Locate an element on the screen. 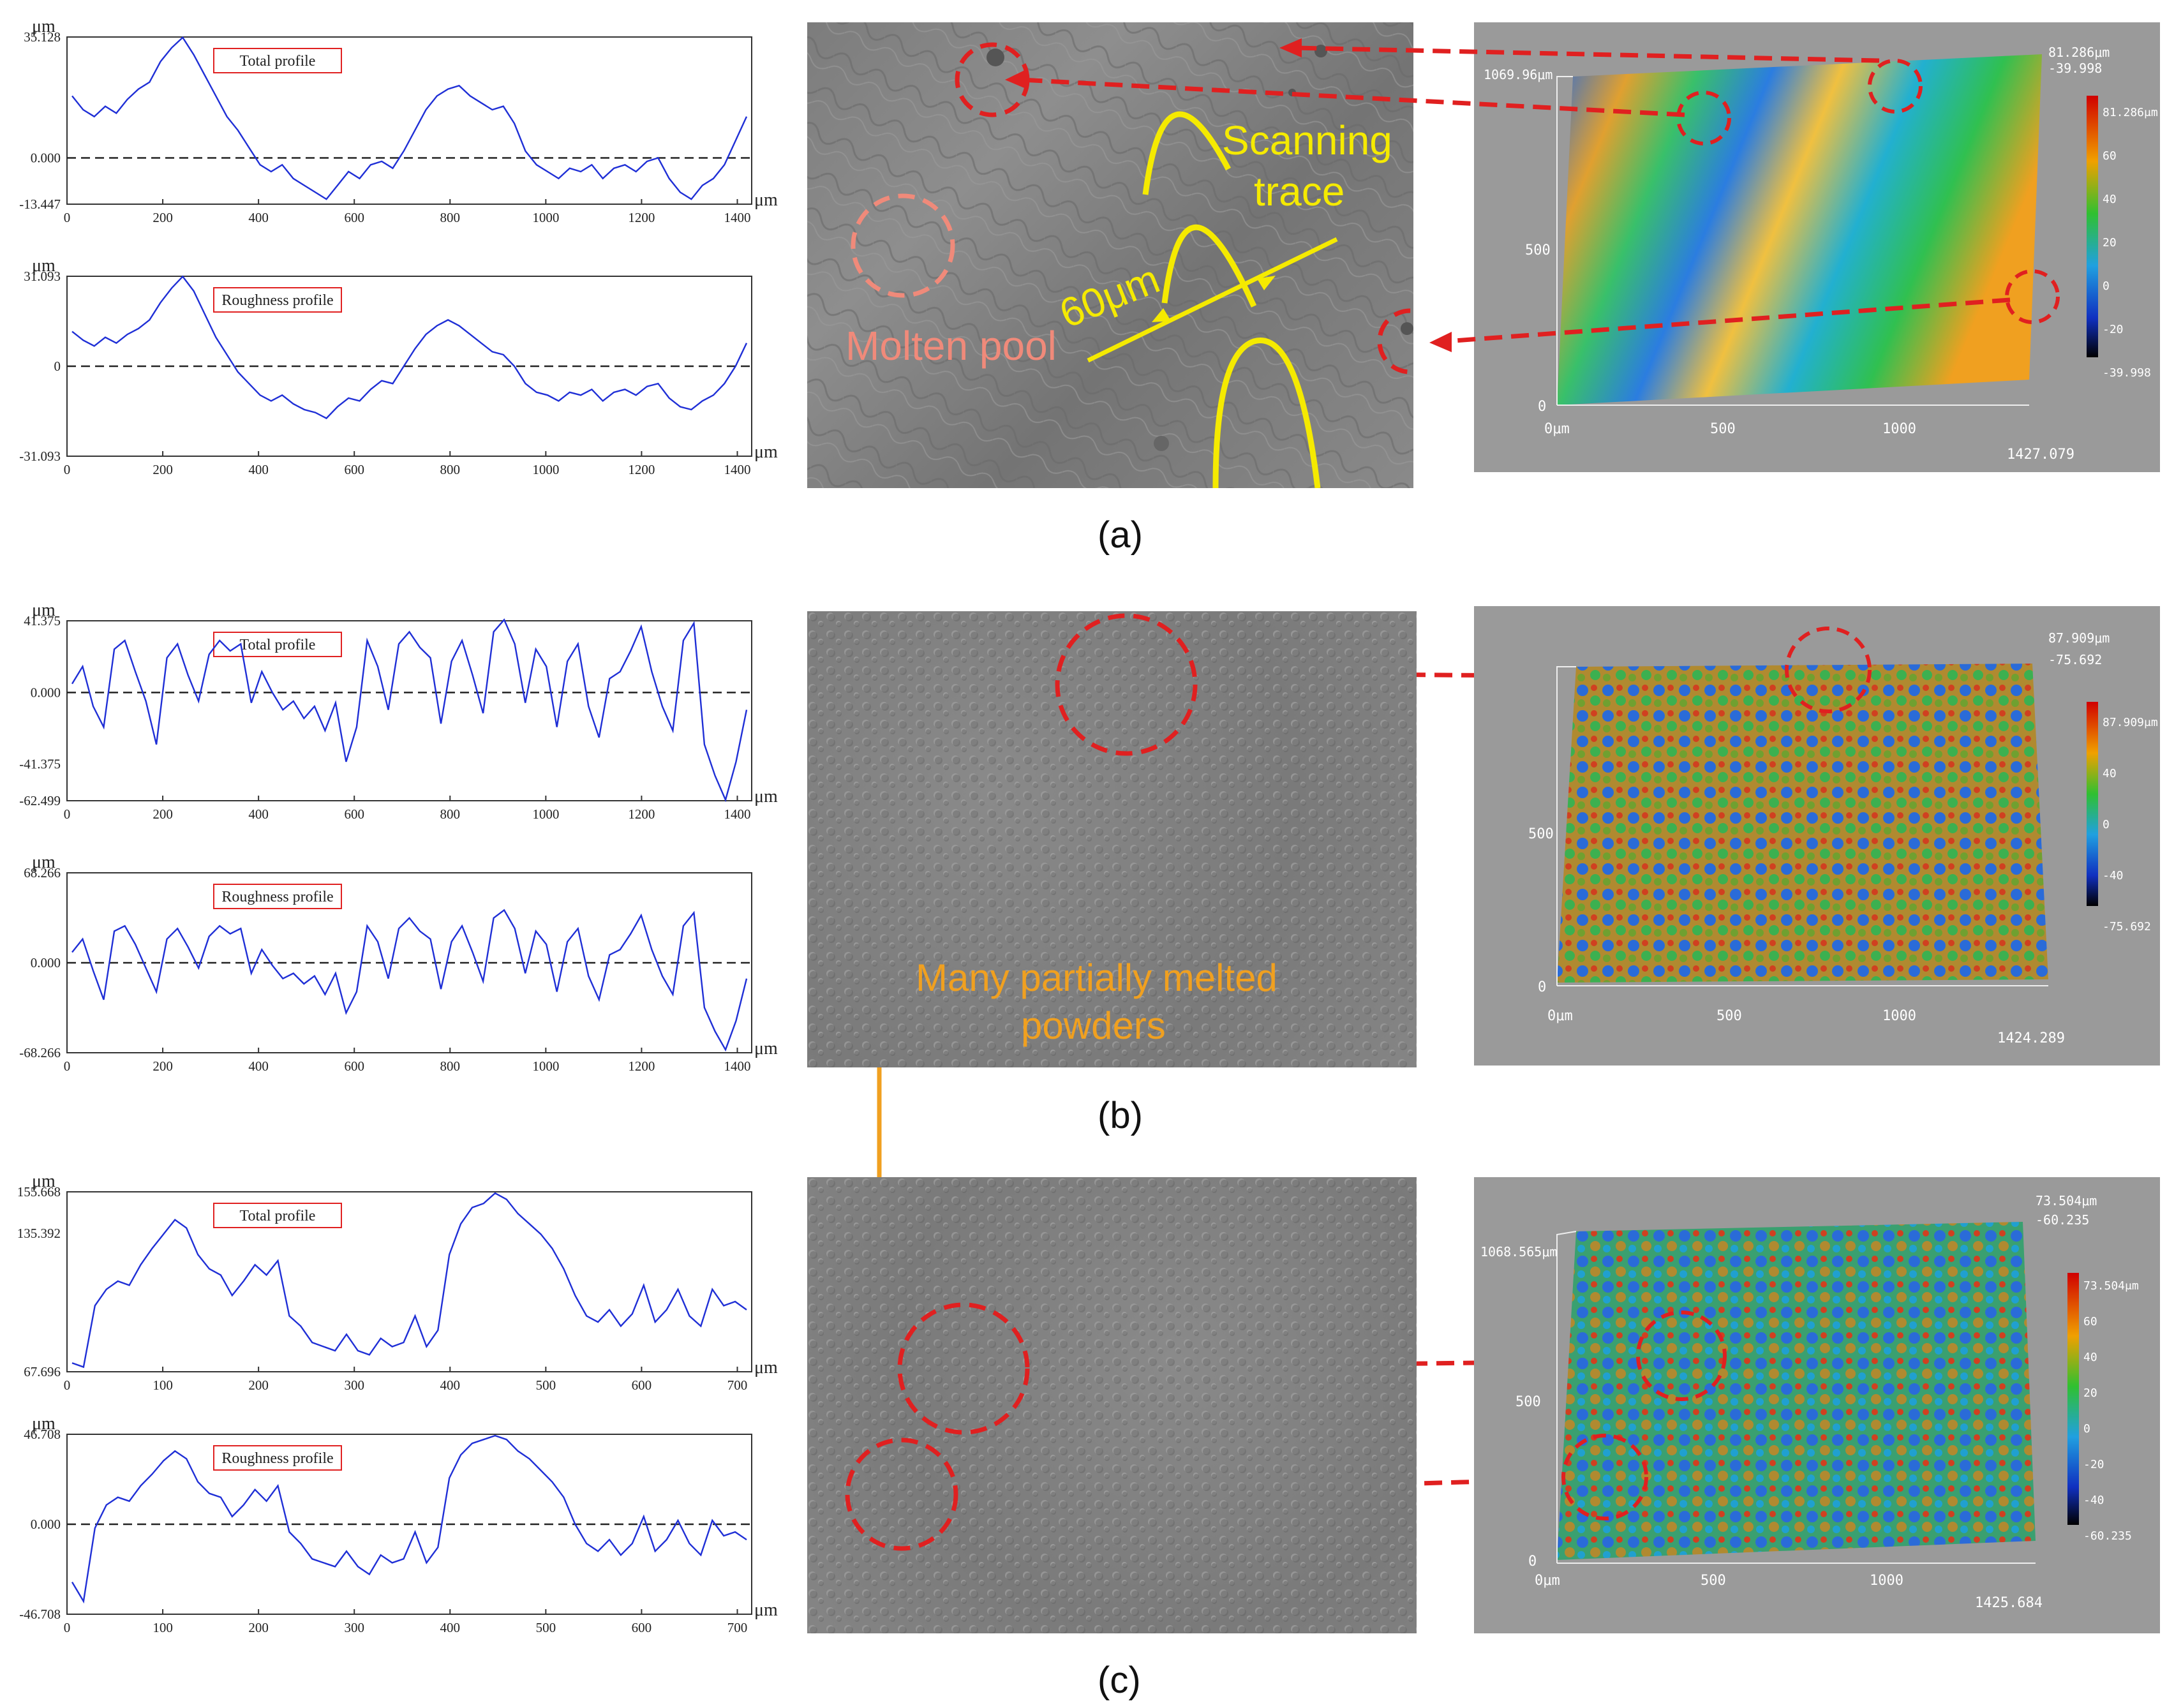  map-c-y-zero: 0 is located at coordinates (1532, 1562).